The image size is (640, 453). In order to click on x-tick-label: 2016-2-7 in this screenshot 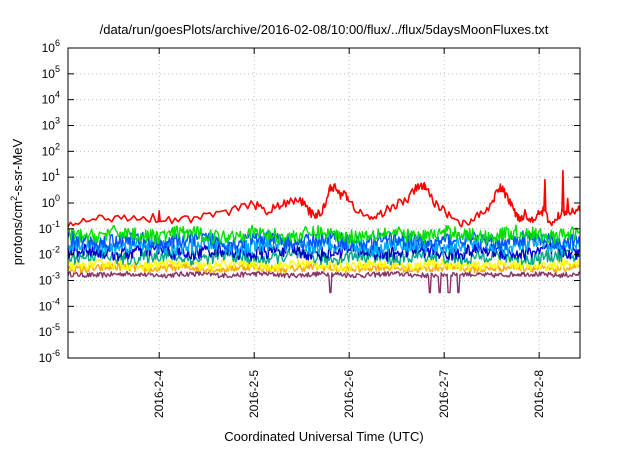, I will do `click(444, 394)`.